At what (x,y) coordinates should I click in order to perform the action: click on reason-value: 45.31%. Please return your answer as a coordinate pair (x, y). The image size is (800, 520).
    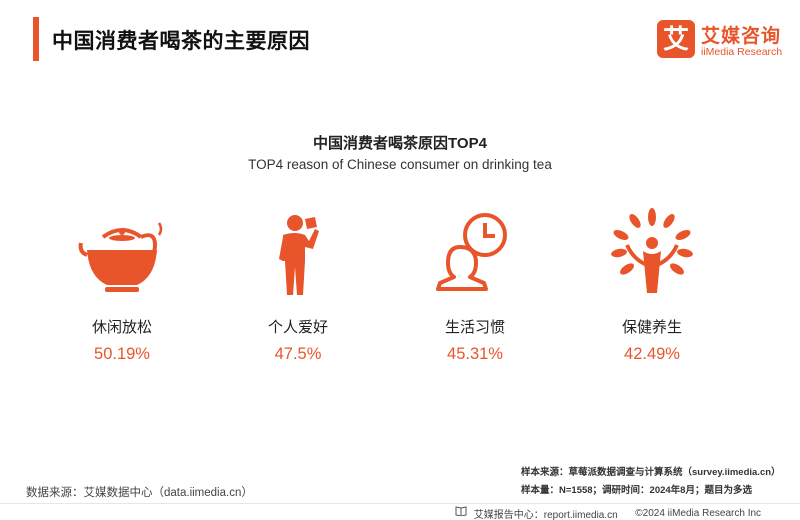
    Looking at the image, I should click on (475, 354).